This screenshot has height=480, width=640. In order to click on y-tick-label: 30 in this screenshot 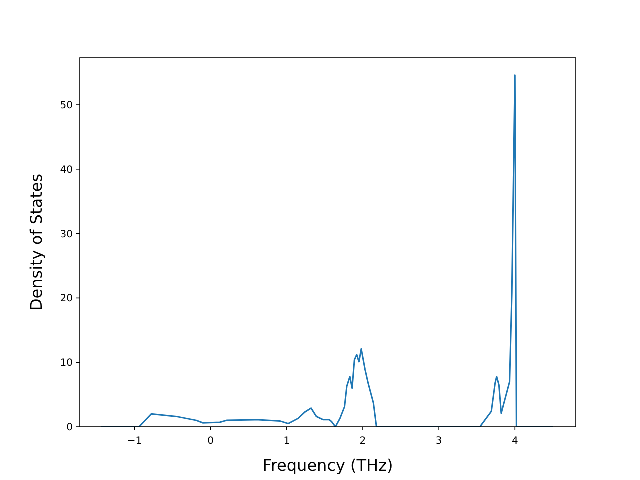, I will do `click(66, 234)`.